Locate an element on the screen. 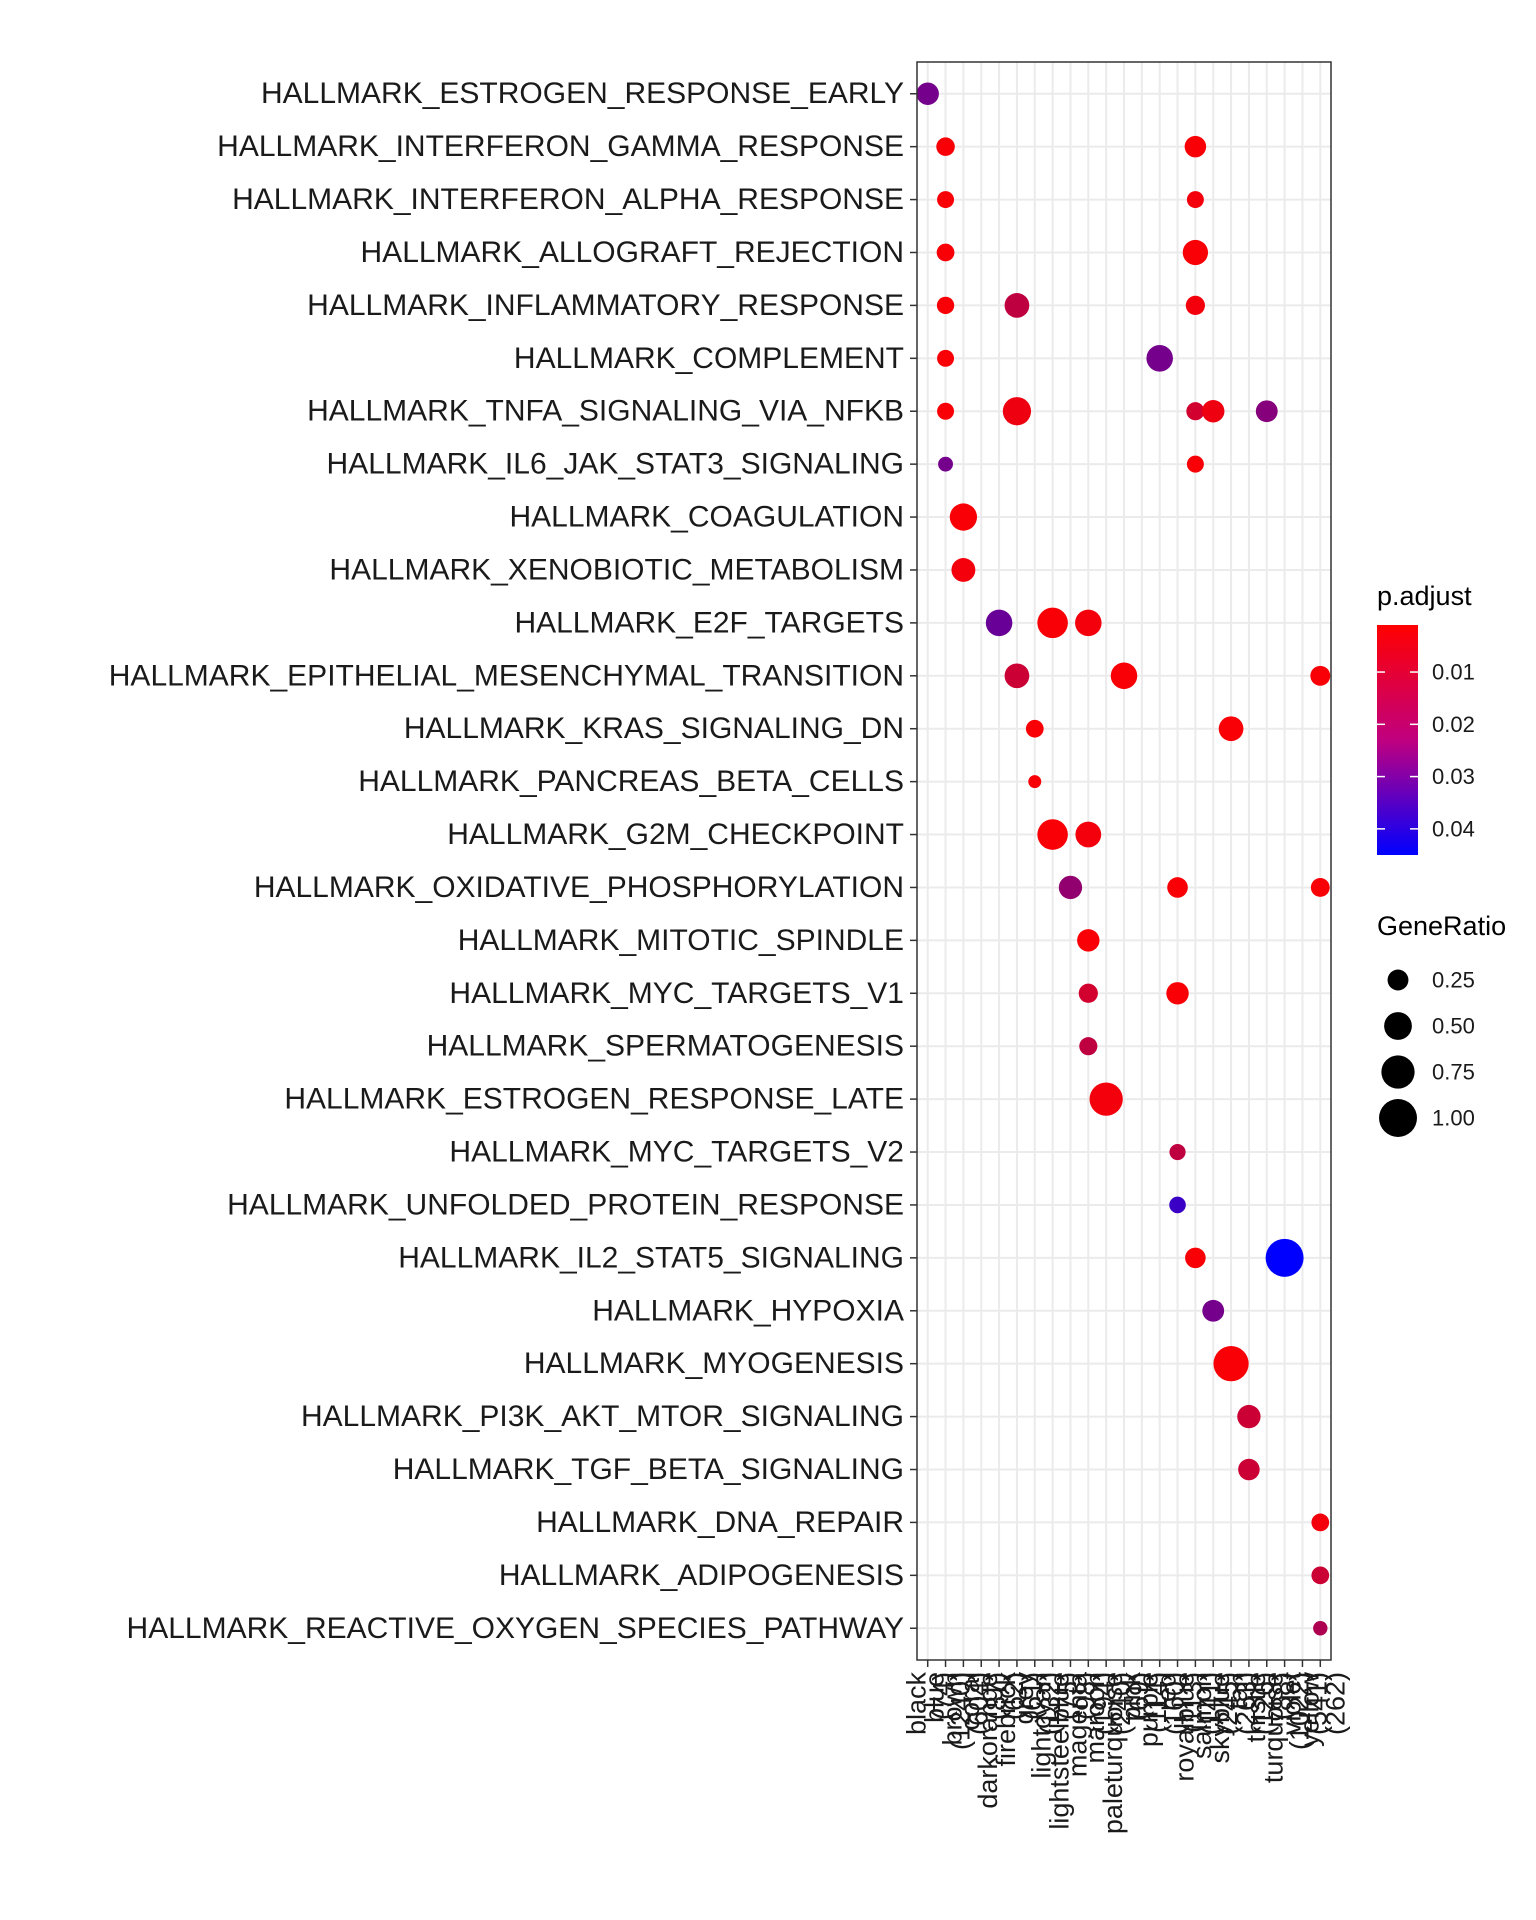 Image resolution: width=1536 pixels, height=1920 pixels. x-tick-label-line: (604) is located at coordinates (978, 1703).